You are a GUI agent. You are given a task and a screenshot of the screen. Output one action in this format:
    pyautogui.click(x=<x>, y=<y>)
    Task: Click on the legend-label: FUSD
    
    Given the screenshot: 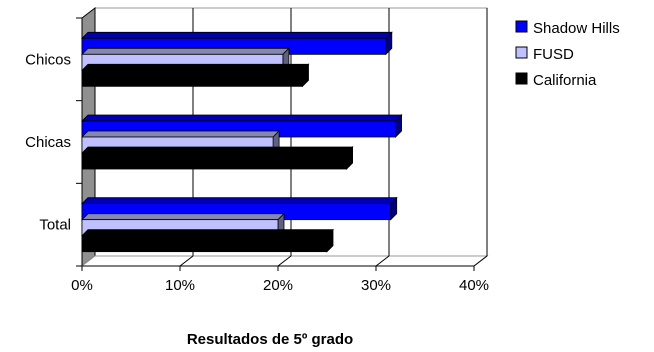 What is the action you would take?
    pyautogui.click(x=553, y=54)
    